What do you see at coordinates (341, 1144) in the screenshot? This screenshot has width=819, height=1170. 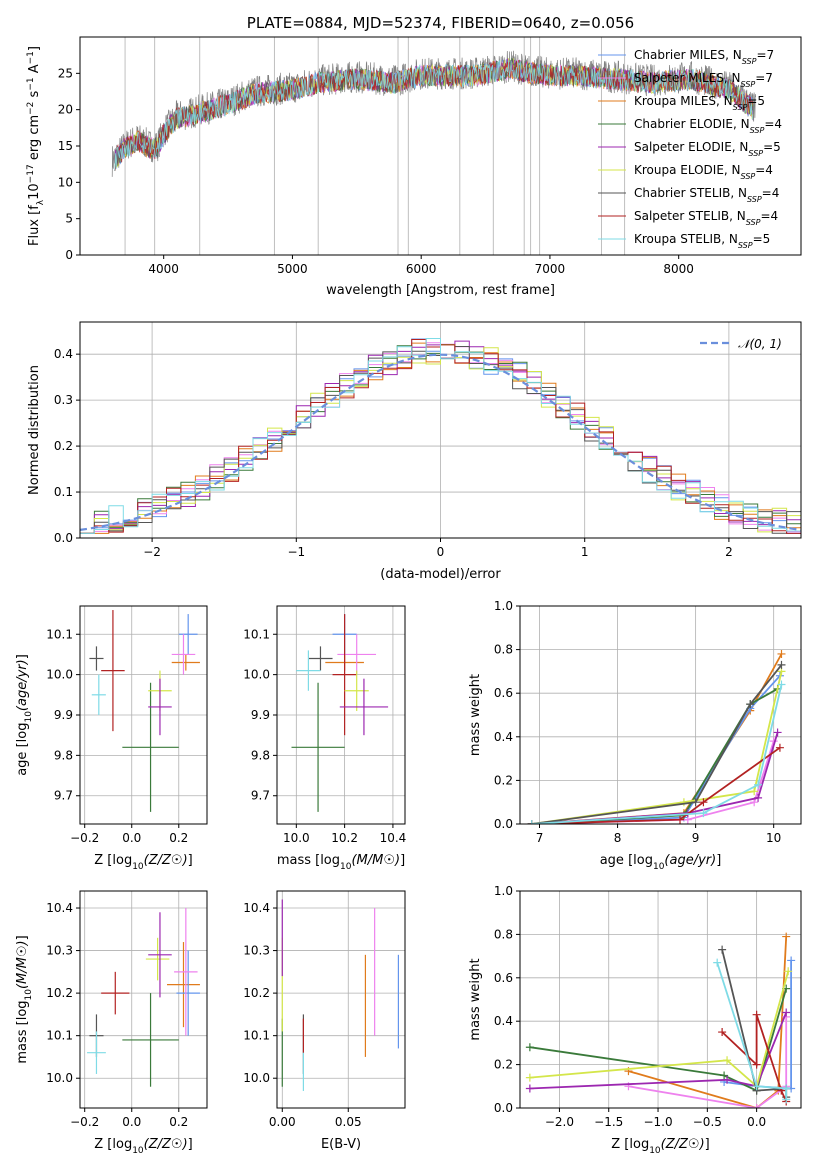 I see `x-axis-label: E(B-V)` at bounding box center [341, 1144].